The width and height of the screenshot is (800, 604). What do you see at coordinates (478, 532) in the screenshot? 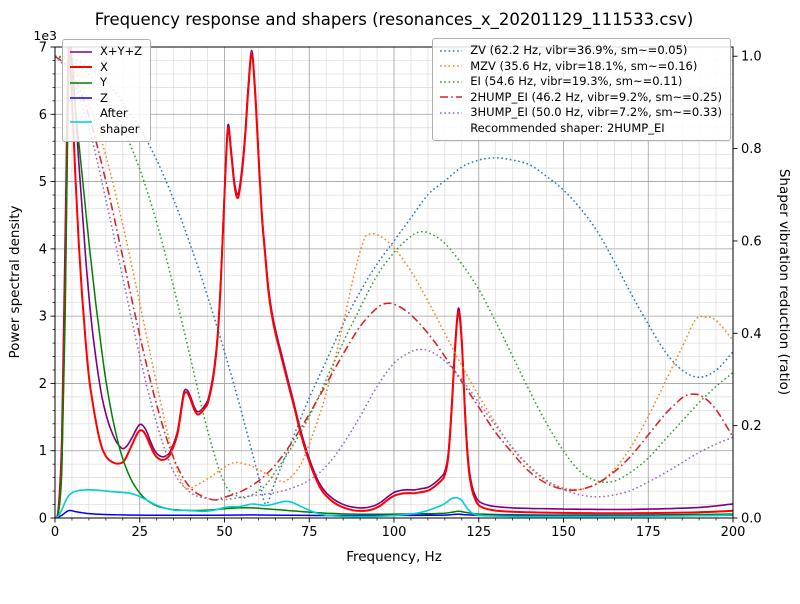
I see `x-tick-label: 125` at bounding box center [478, 532].